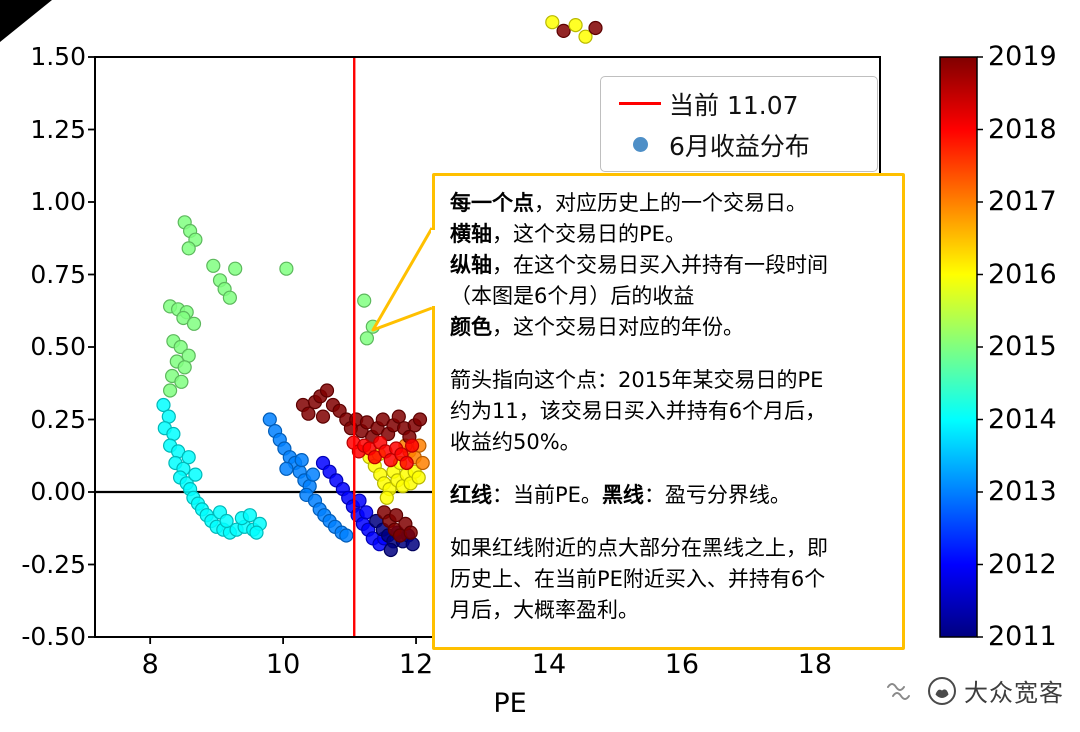  Describe the element at coordinates (628, 203) in the screenshot. I see `annotation-line: 每一个点，对应历史上的一个交易日。` at that location.